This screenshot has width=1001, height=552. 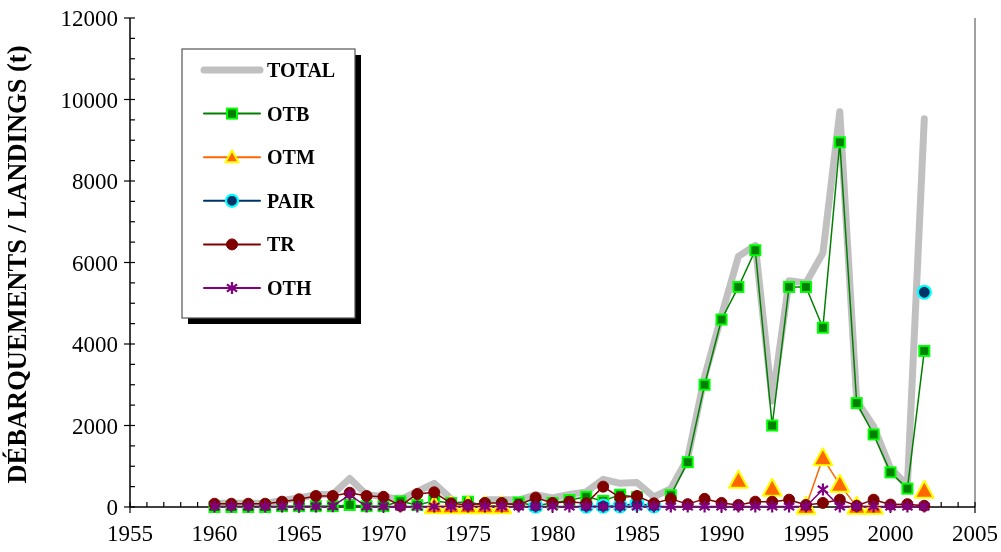 What do you see at coordinates (299, 533) in the screenshot?
I see `x-tick-label: 1965` at bounding box center [299, 533].